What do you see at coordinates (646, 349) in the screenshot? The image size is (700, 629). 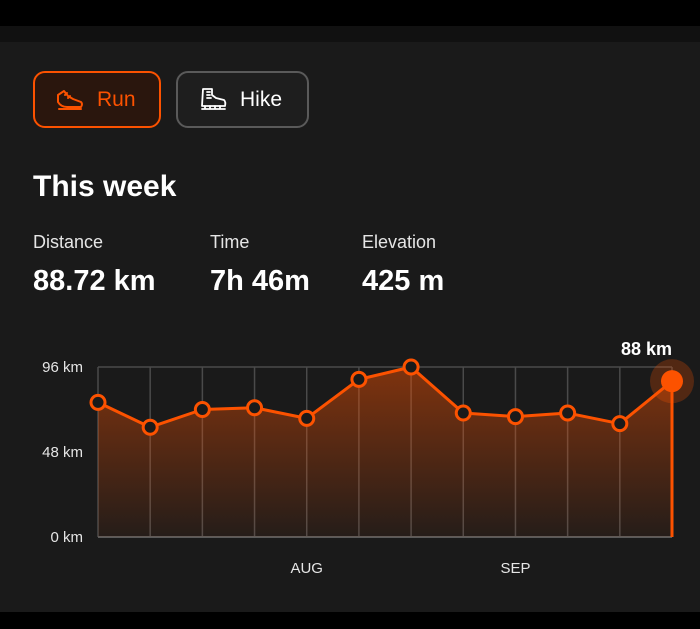 I see `latest-week-label: 88 km` at bounding box center [646, 349].